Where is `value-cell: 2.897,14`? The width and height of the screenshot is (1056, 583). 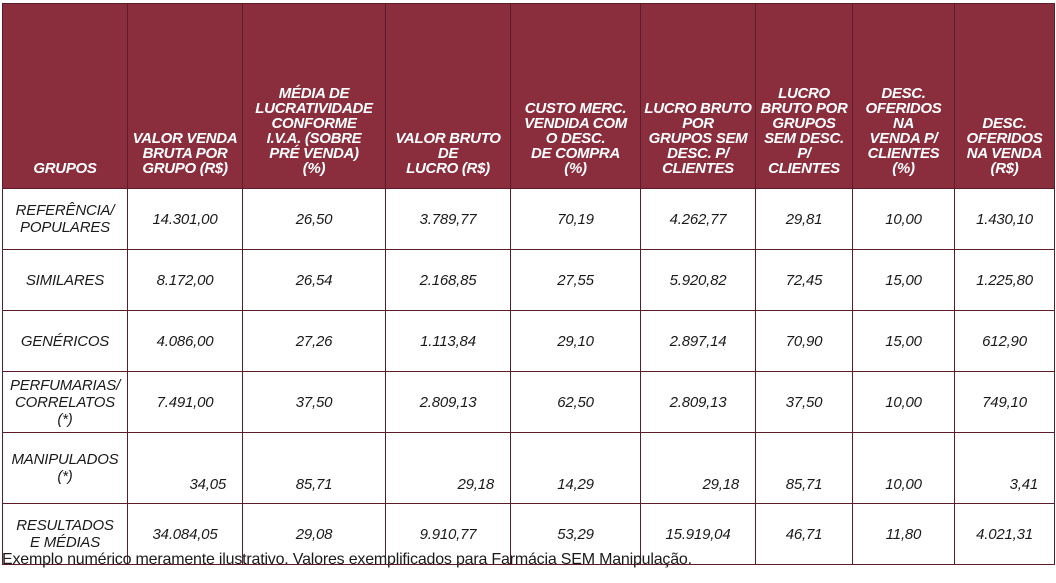
value-cell: 2.897,14 is located at coordinates (698, 341).